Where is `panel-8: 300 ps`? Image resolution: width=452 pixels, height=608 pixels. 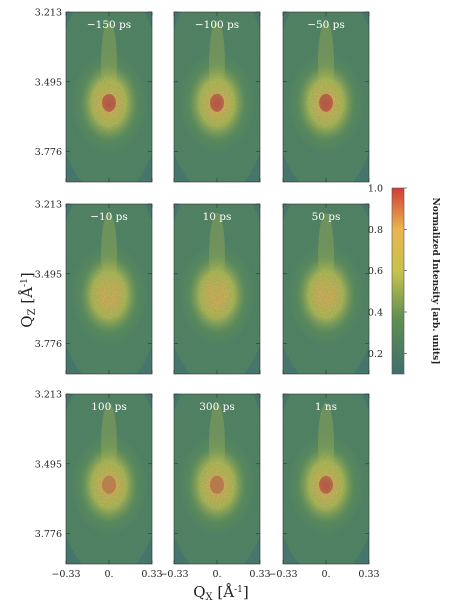
panel-8: 300 ps is located at coordinates (217, 479).